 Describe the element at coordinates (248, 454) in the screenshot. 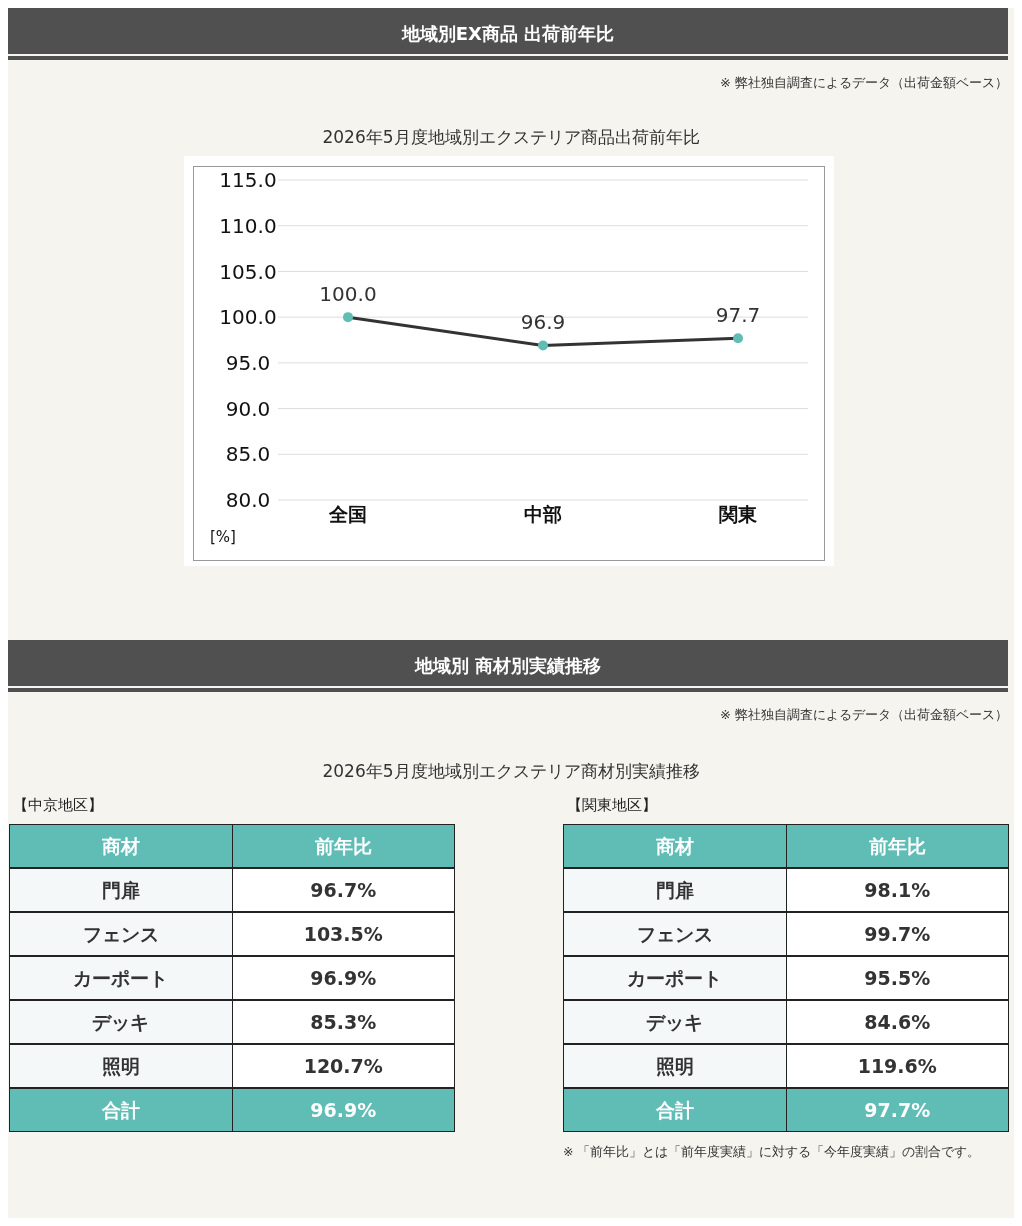

I see `y-tick-label: 85.0` at that location.